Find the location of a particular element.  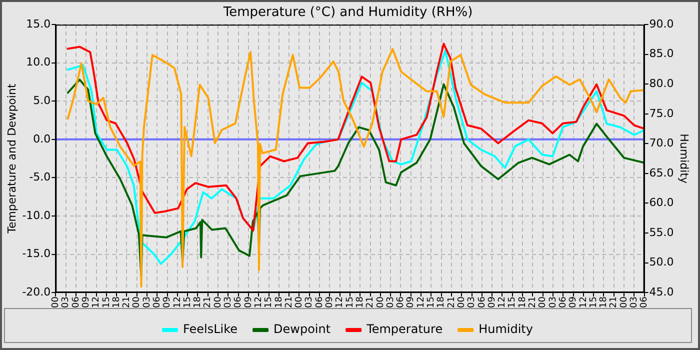

y2-tick-label: 60.0 is located at coordinates (661, 203).